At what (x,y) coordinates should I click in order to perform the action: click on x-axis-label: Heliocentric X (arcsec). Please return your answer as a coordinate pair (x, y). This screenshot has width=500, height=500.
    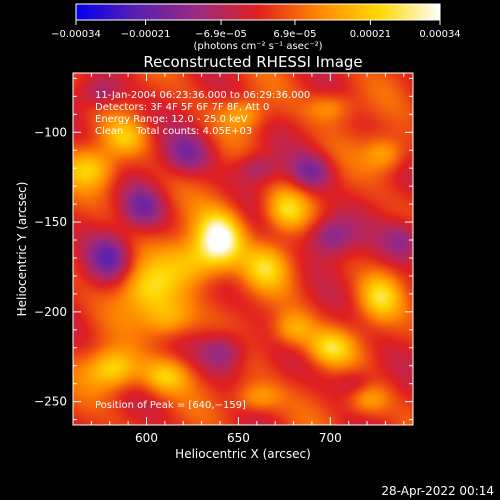
    Looking at the image, I should click on (243, 454).